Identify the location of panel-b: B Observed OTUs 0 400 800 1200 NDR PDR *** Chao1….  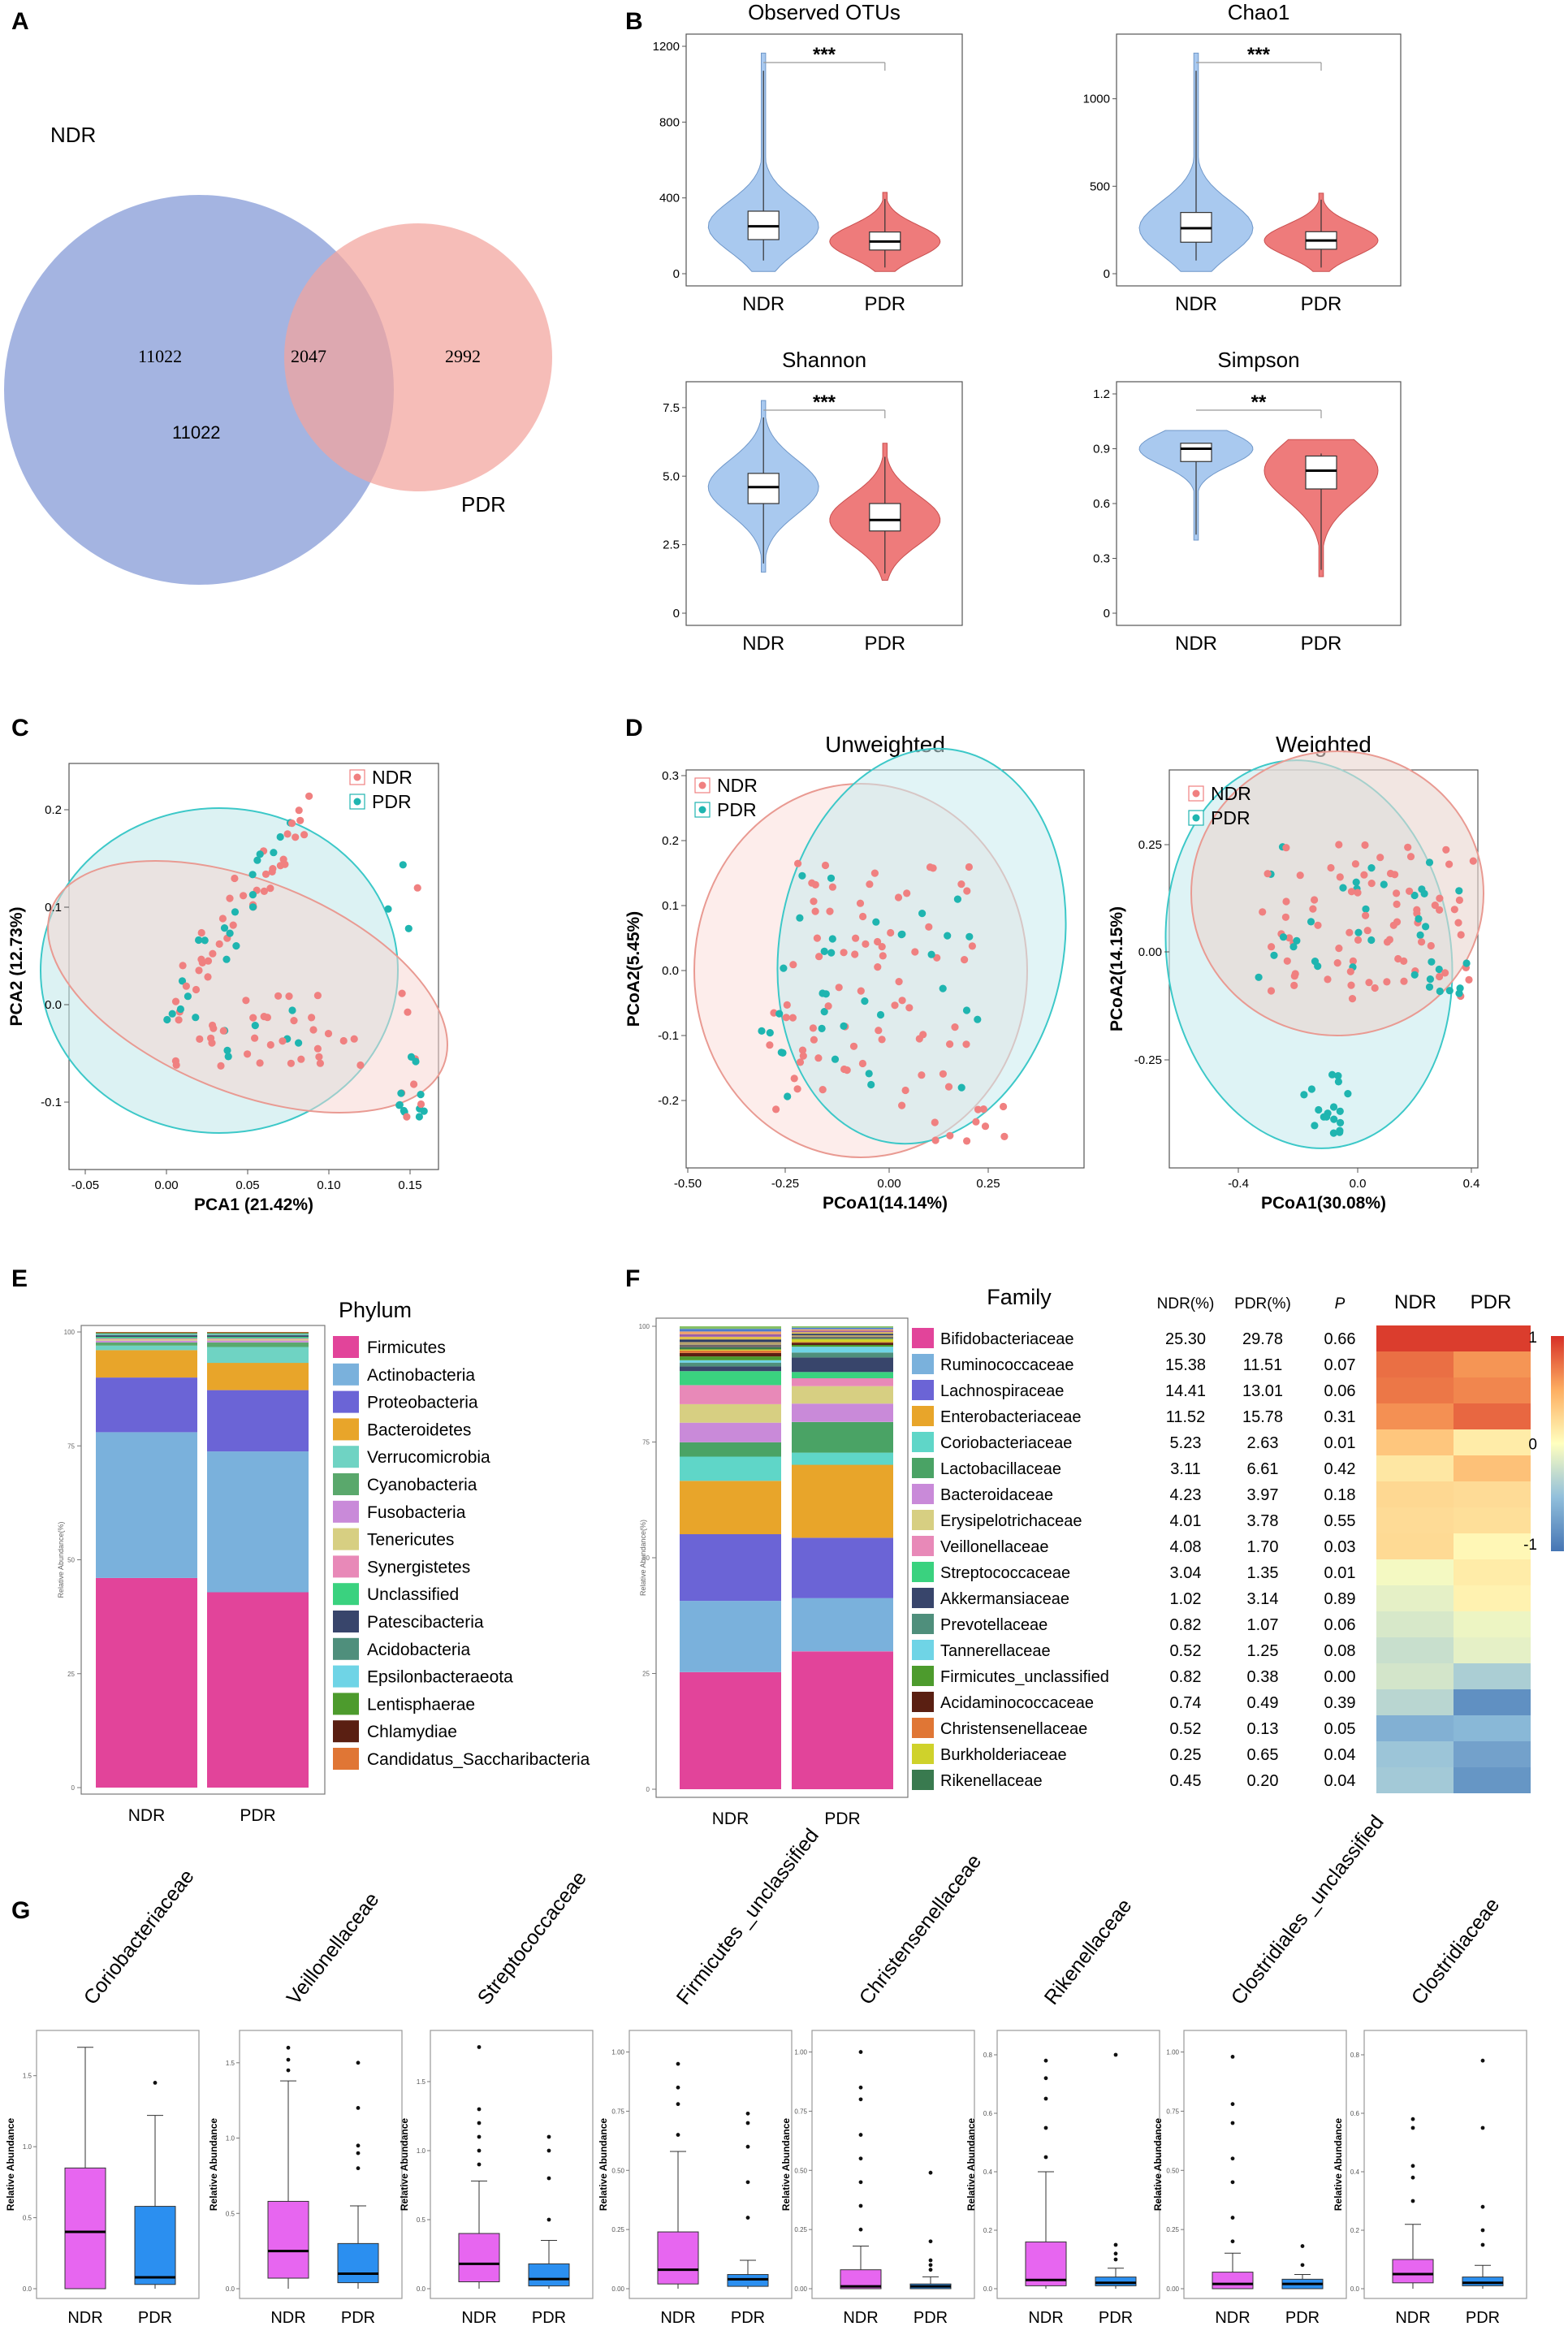
(1013, 327).